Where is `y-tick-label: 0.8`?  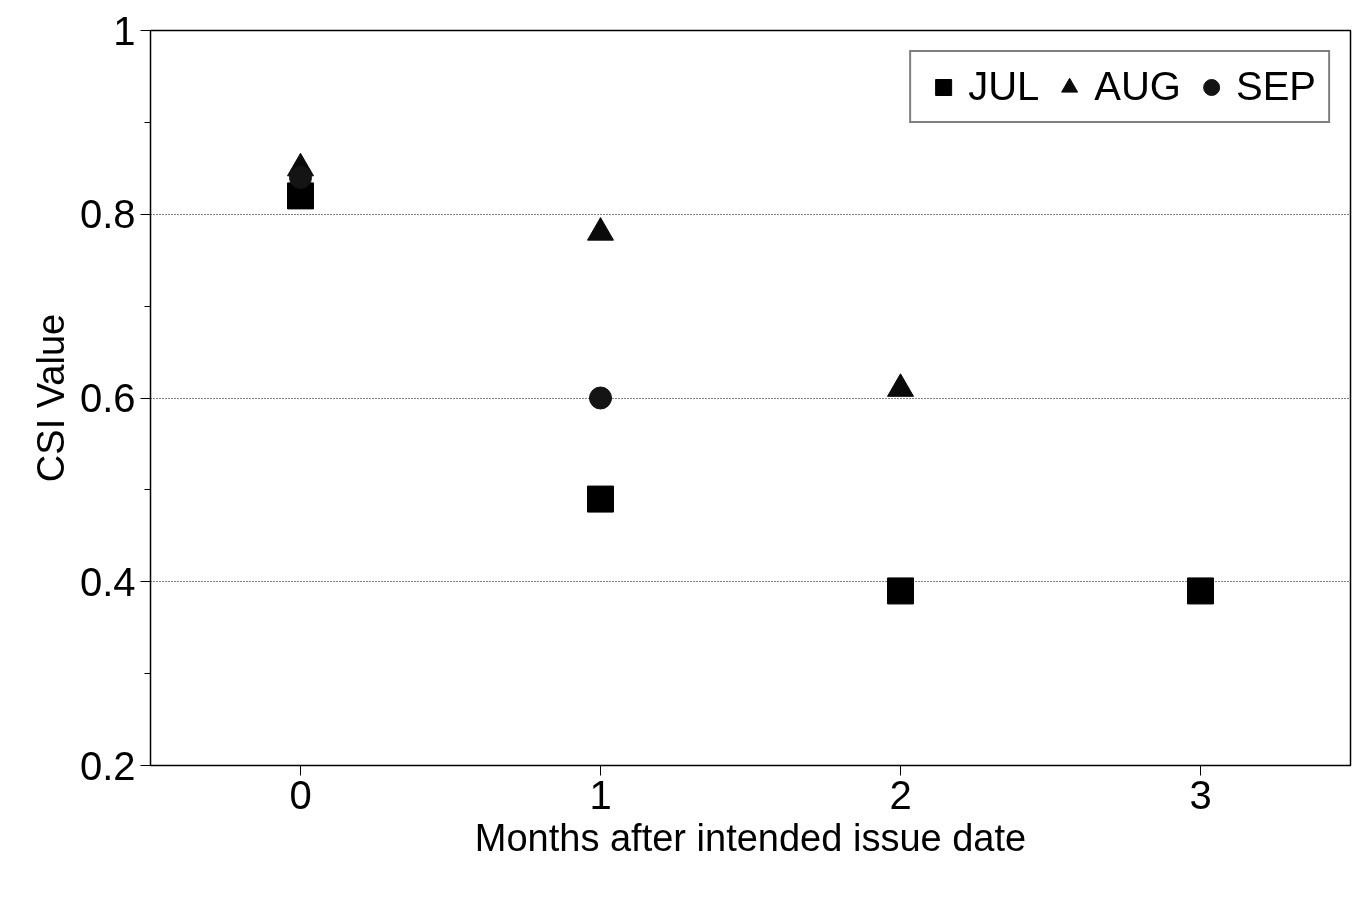
y-tick-label: 0.8 is located at coordinates (107, 214).